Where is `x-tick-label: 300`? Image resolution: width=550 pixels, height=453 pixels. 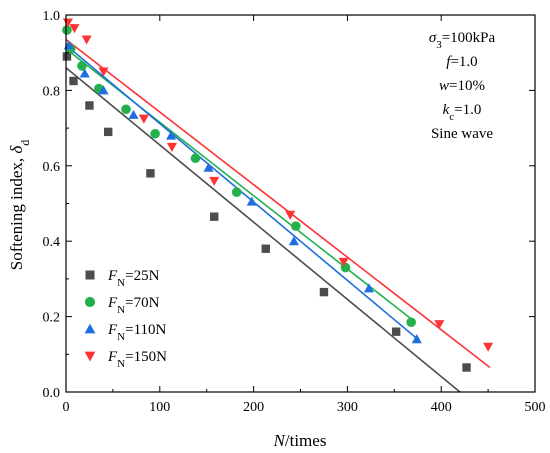 x-tick-label: 300 is located at coordinates (347, 407).